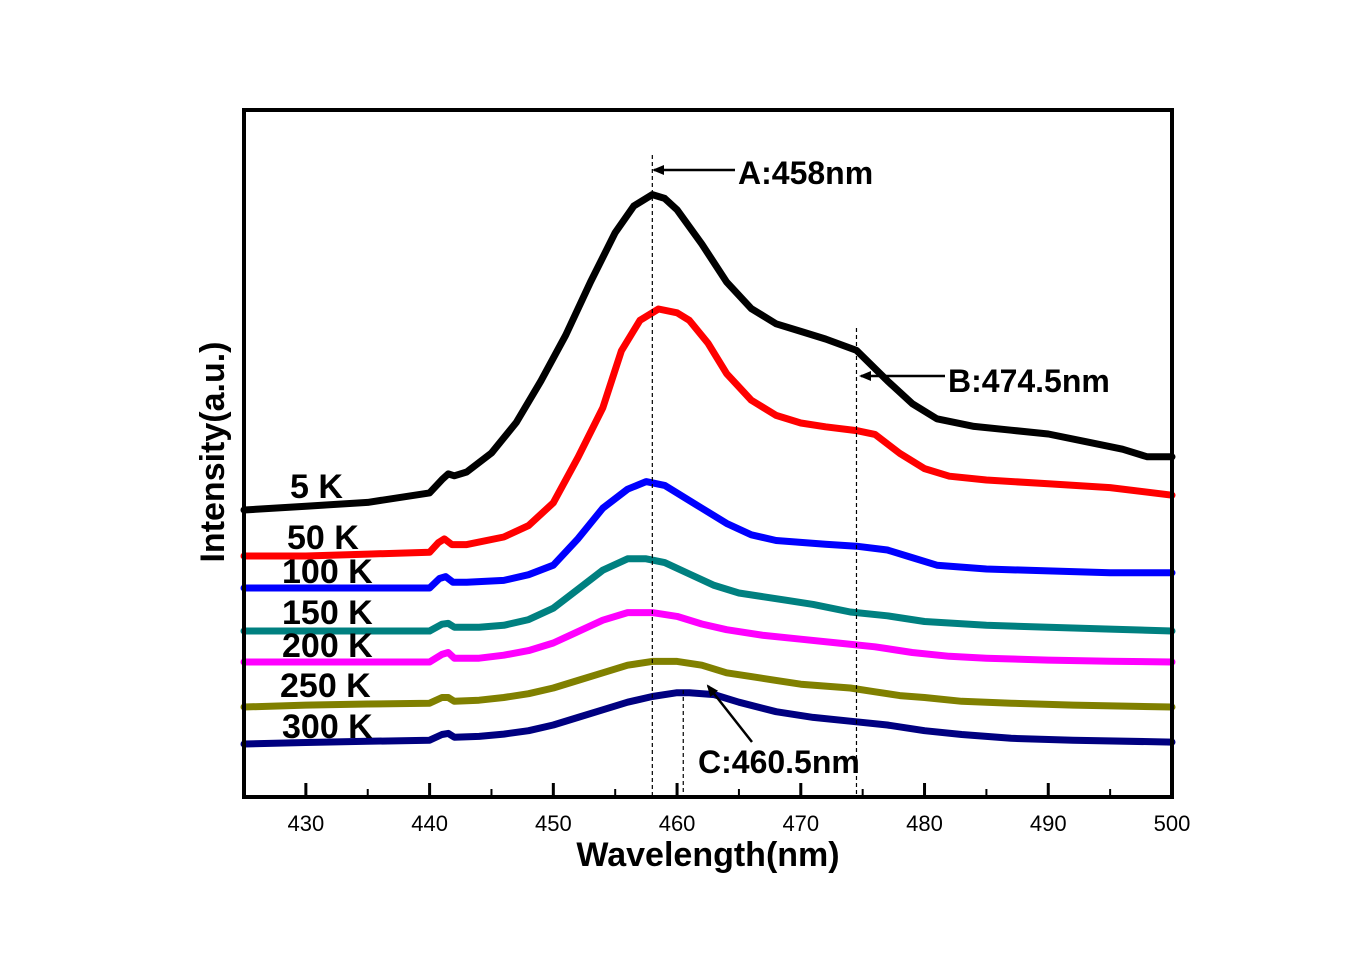 This screenshot has height=954, width=1364. I want to click on series-label-5k: 5 K, so click(316, 487).